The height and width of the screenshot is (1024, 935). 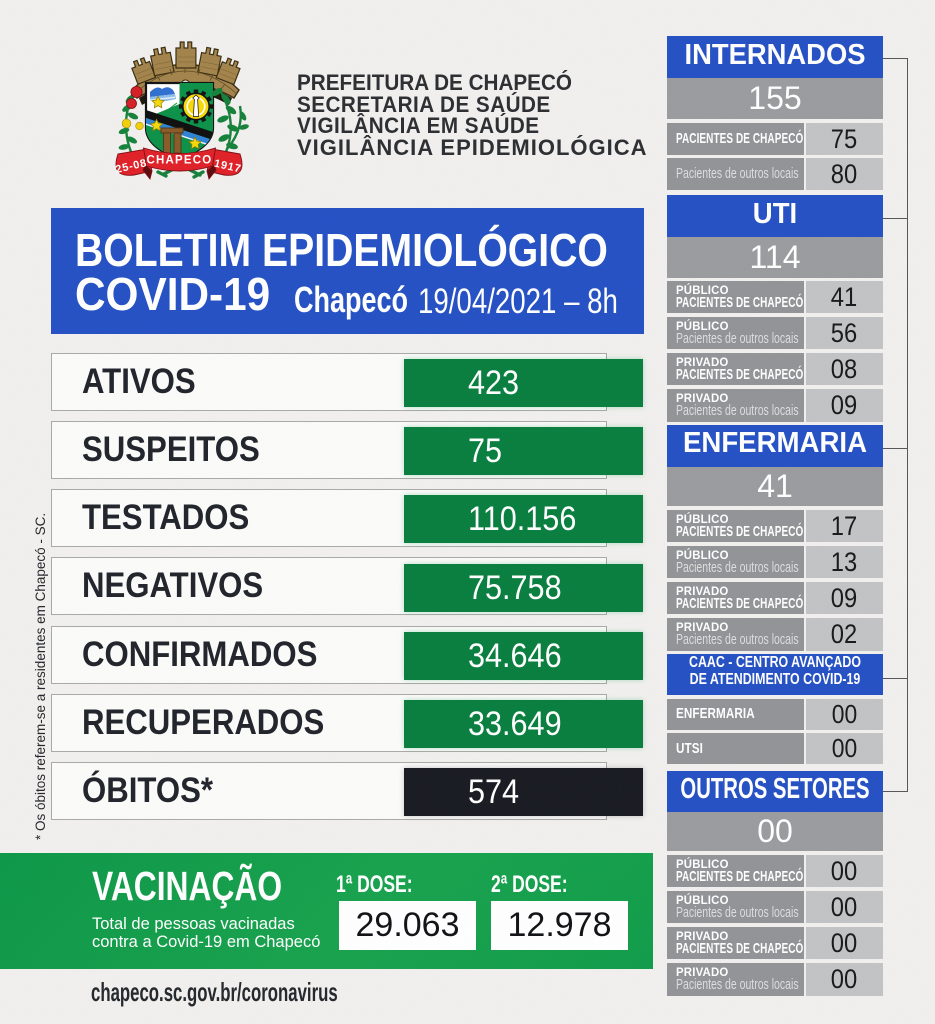 What do you see at coordinates (180, 161) in the screenshot?
I see `svg-text: CHAPECO` at bounding box center [180, 161].